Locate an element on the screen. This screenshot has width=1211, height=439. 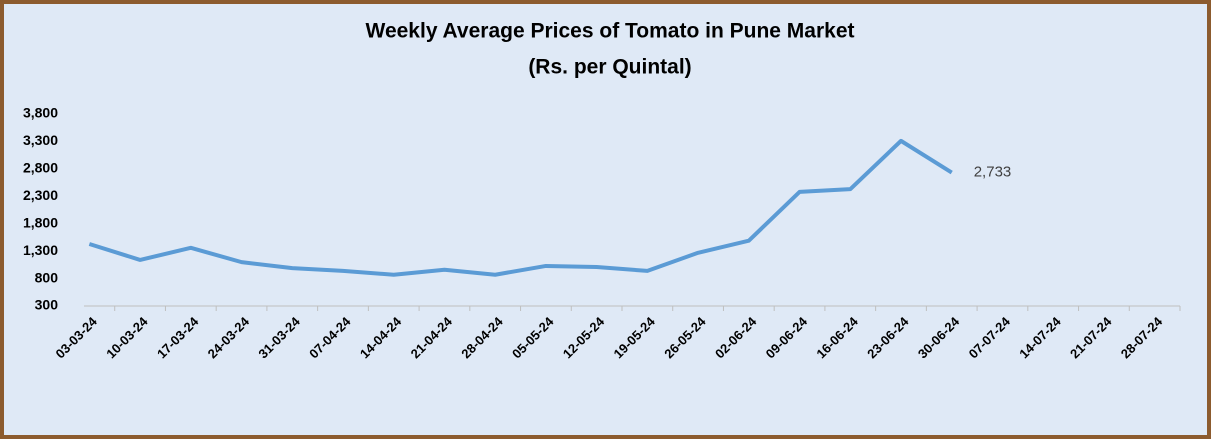
data-label: 2,733 is located at coordinates (993, 172).